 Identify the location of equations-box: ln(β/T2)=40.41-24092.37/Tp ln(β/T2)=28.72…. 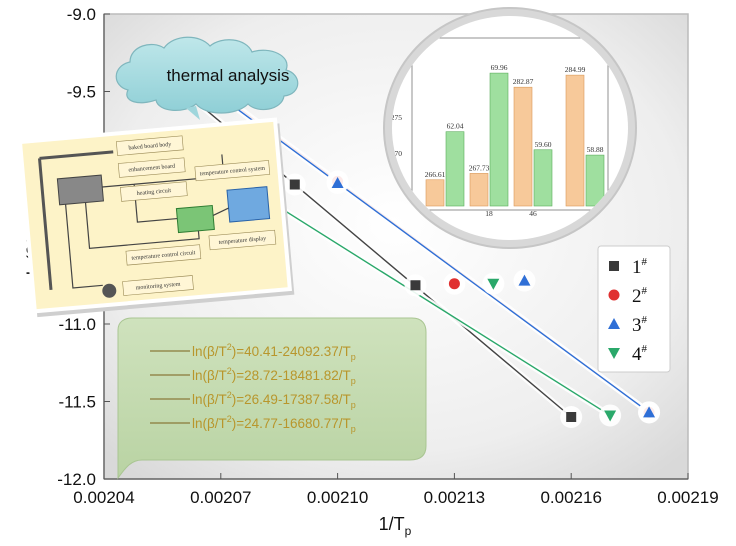
(272, 398).